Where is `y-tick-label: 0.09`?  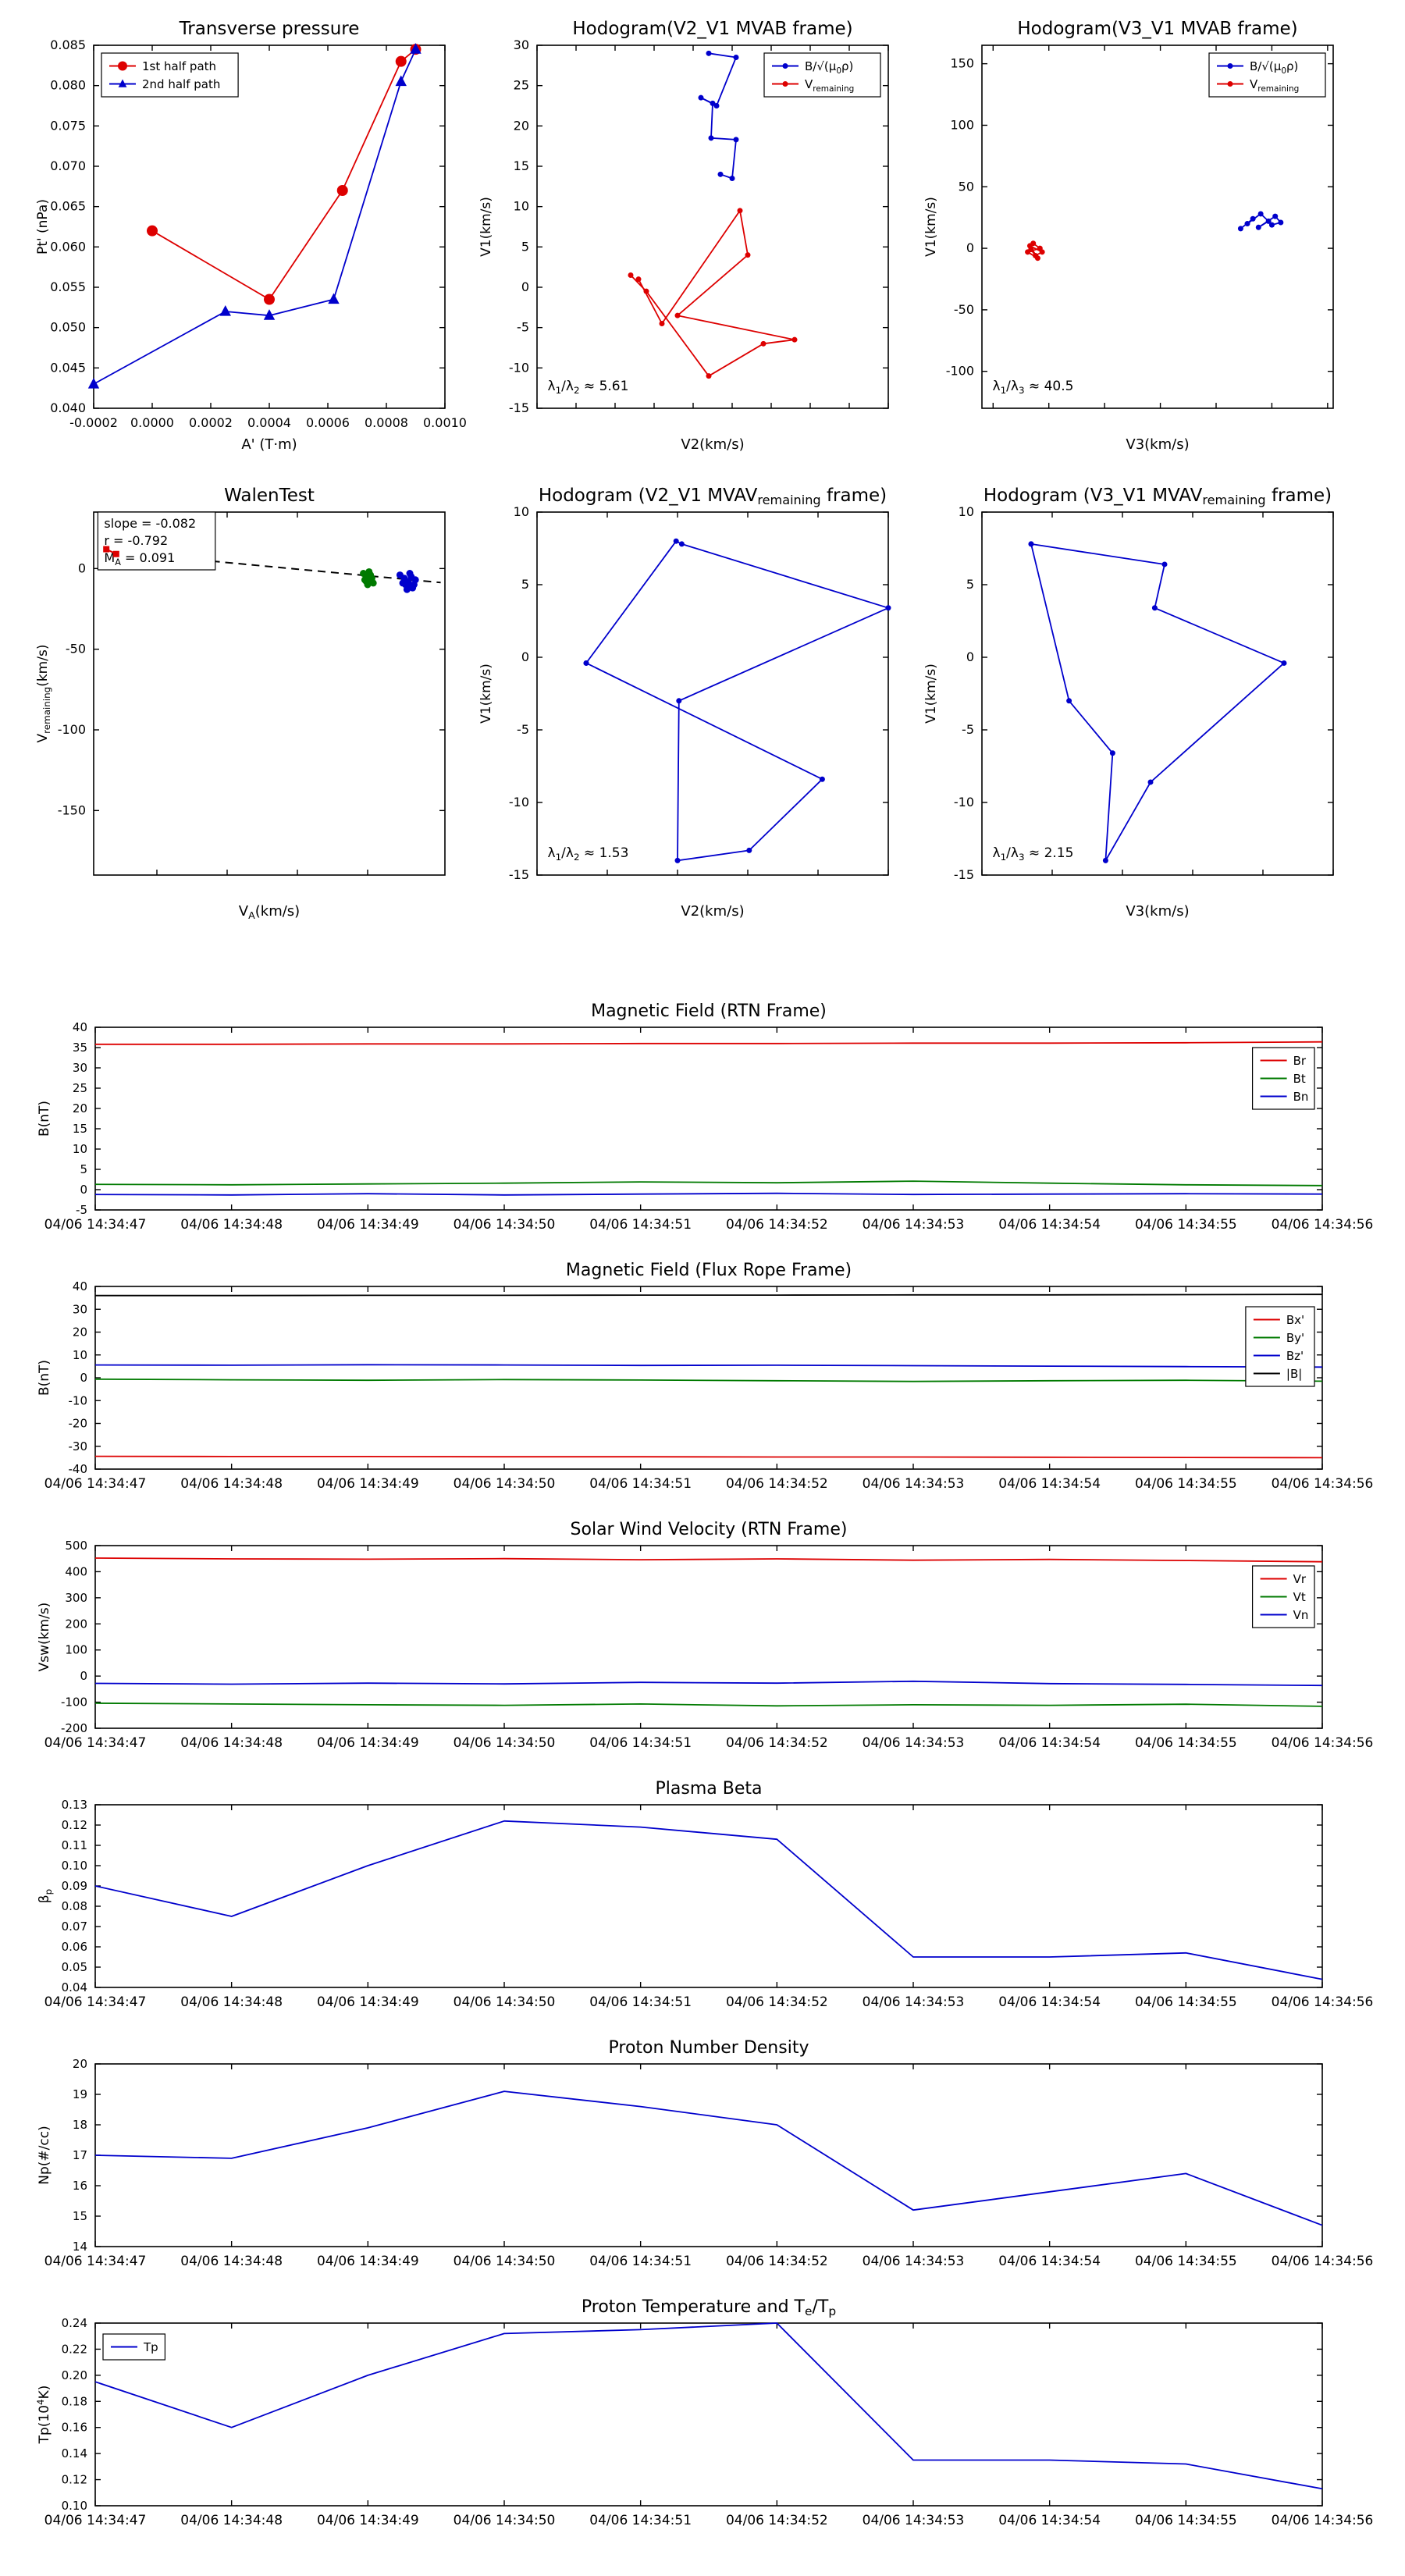
y-tick-label: 0.09 is located at coordinates (74, 1886).